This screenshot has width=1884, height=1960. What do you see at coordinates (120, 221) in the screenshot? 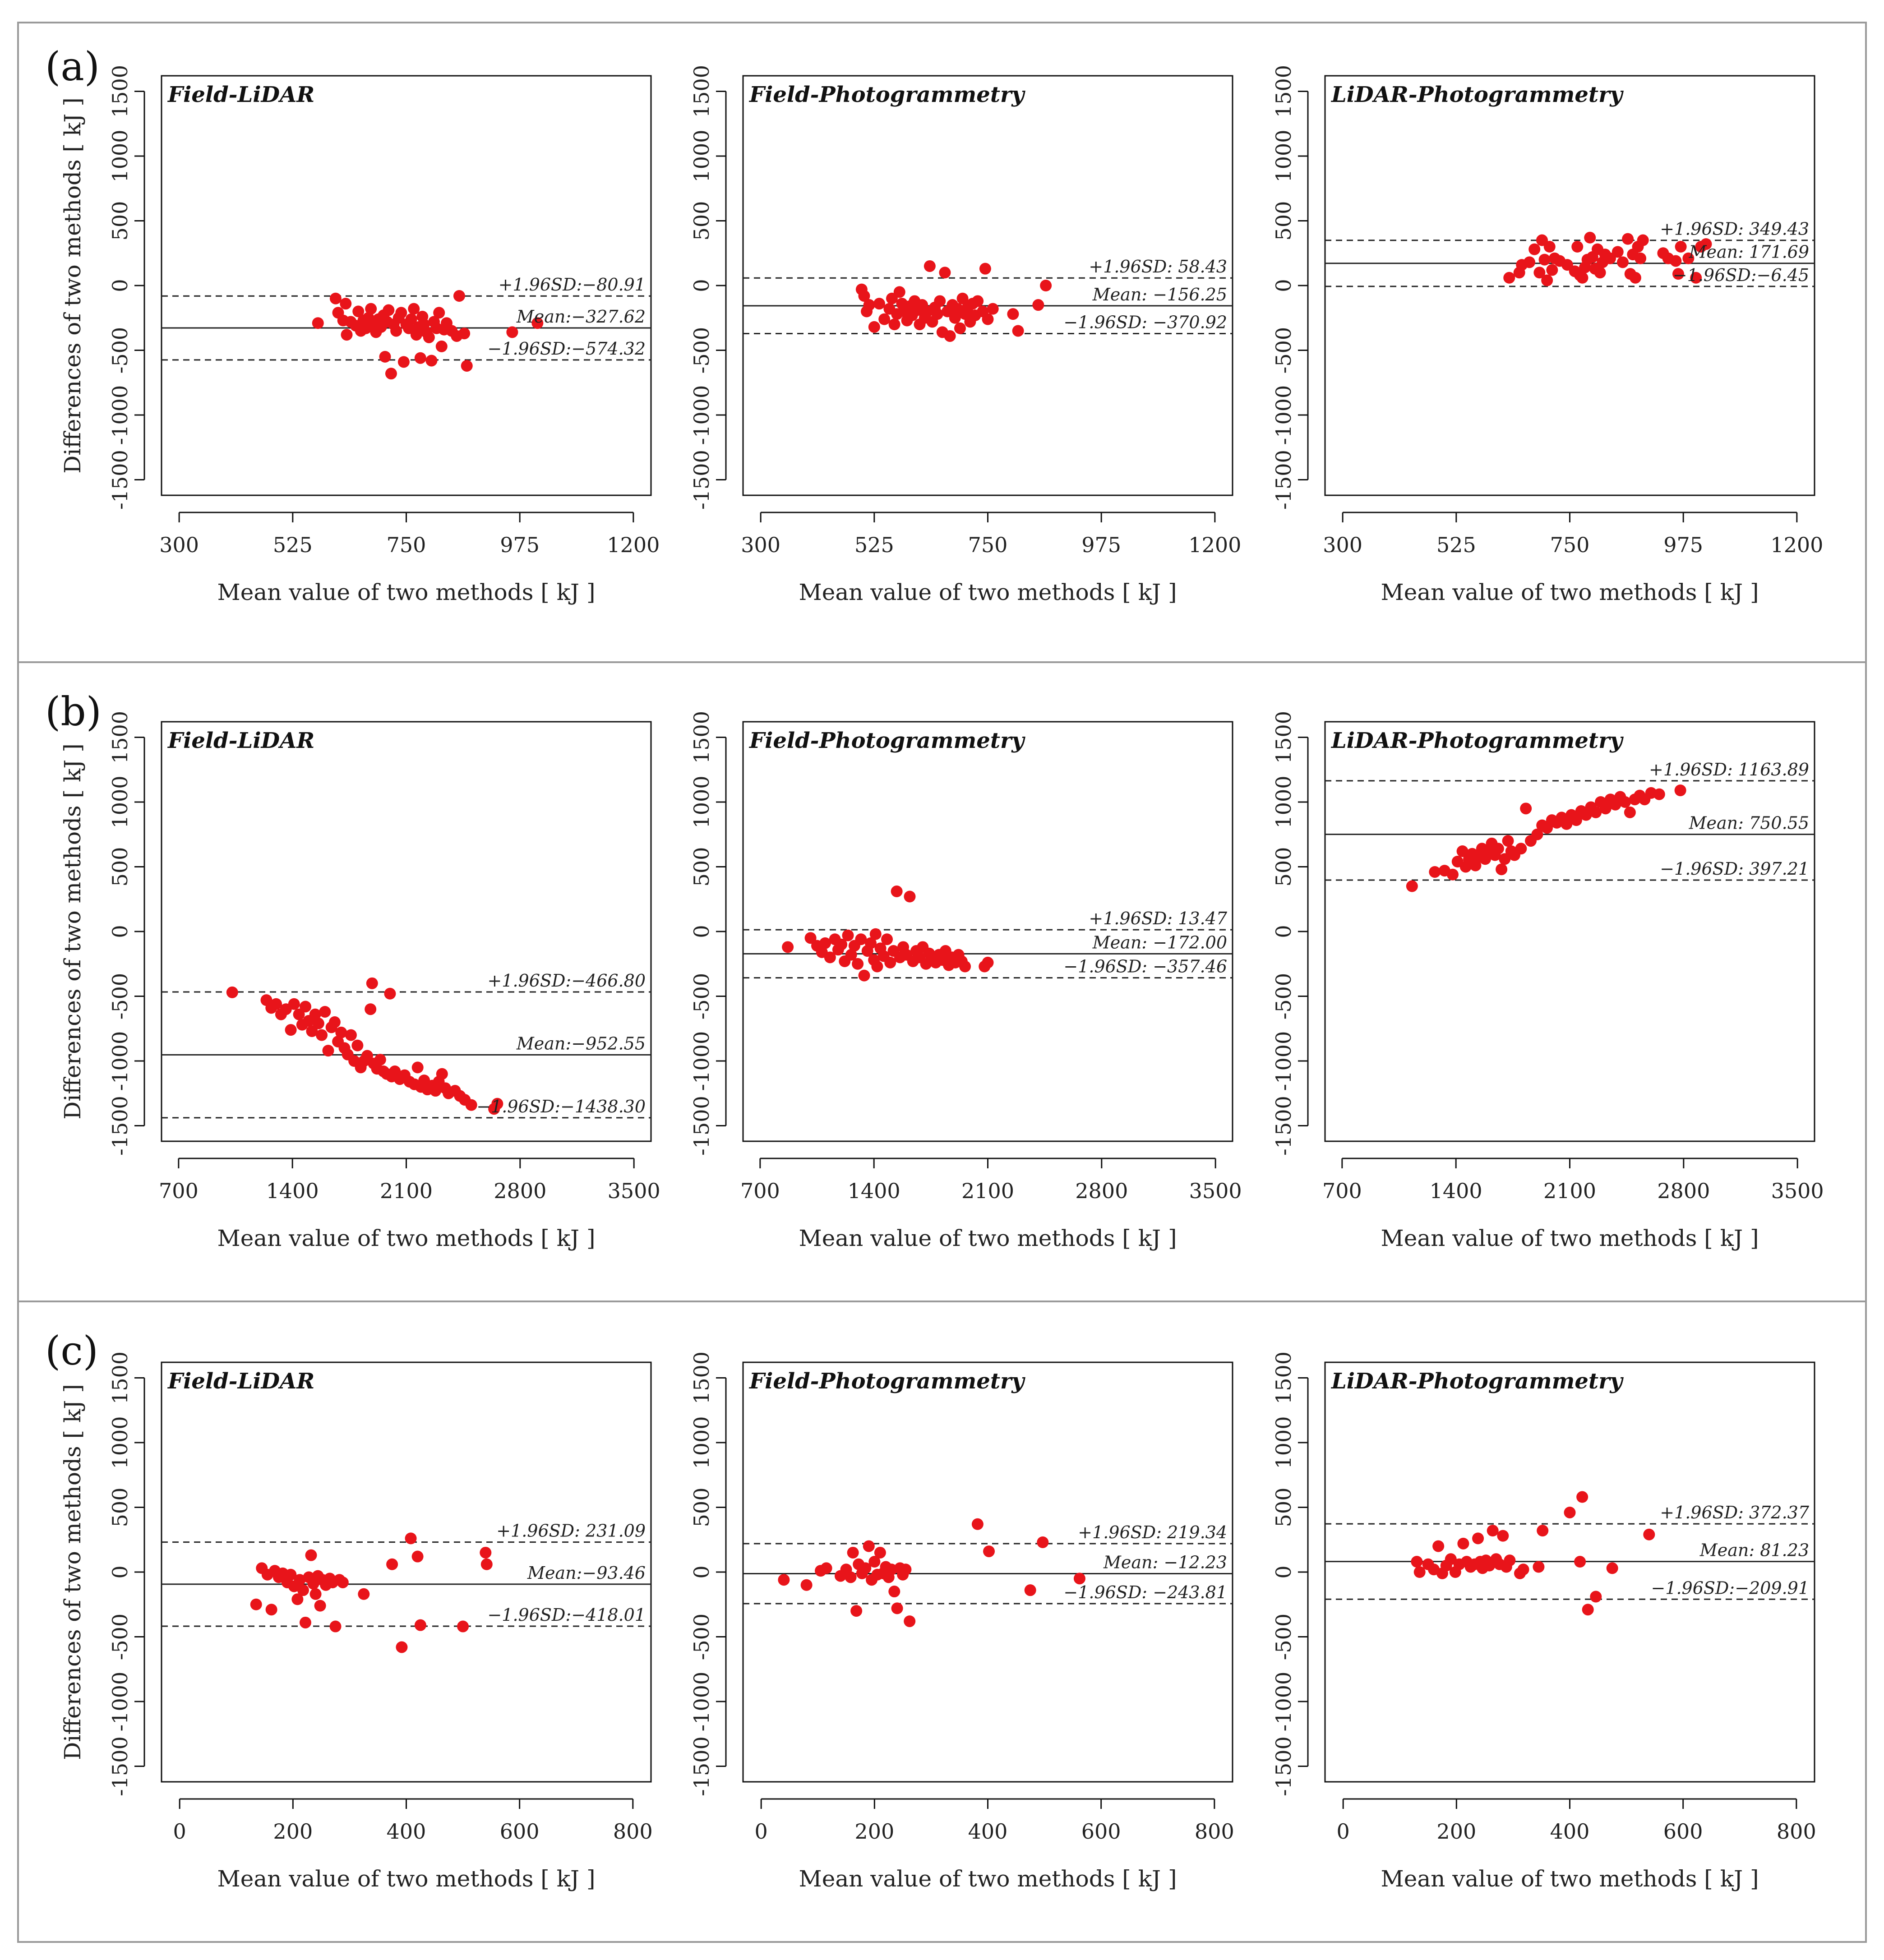
I see `y-tick-label: 500` at bounding box center [120, 221].